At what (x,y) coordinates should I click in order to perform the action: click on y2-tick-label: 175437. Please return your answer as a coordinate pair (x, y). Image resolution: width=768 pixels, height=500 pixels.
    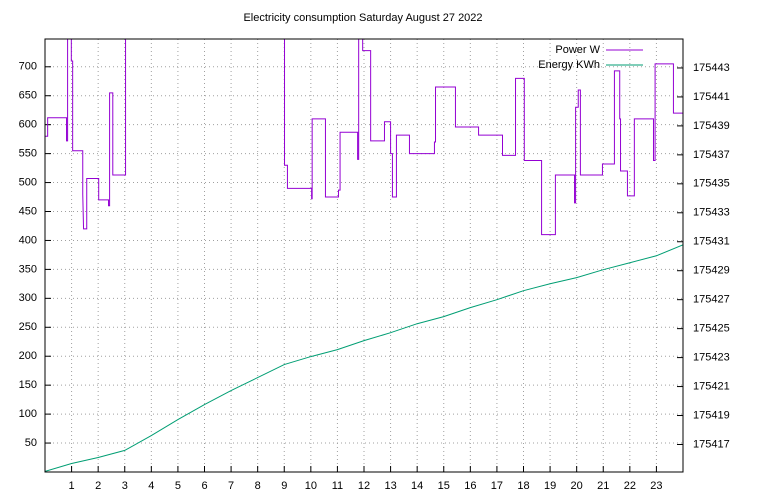
    Looking at the image, I should click on (711, 155).